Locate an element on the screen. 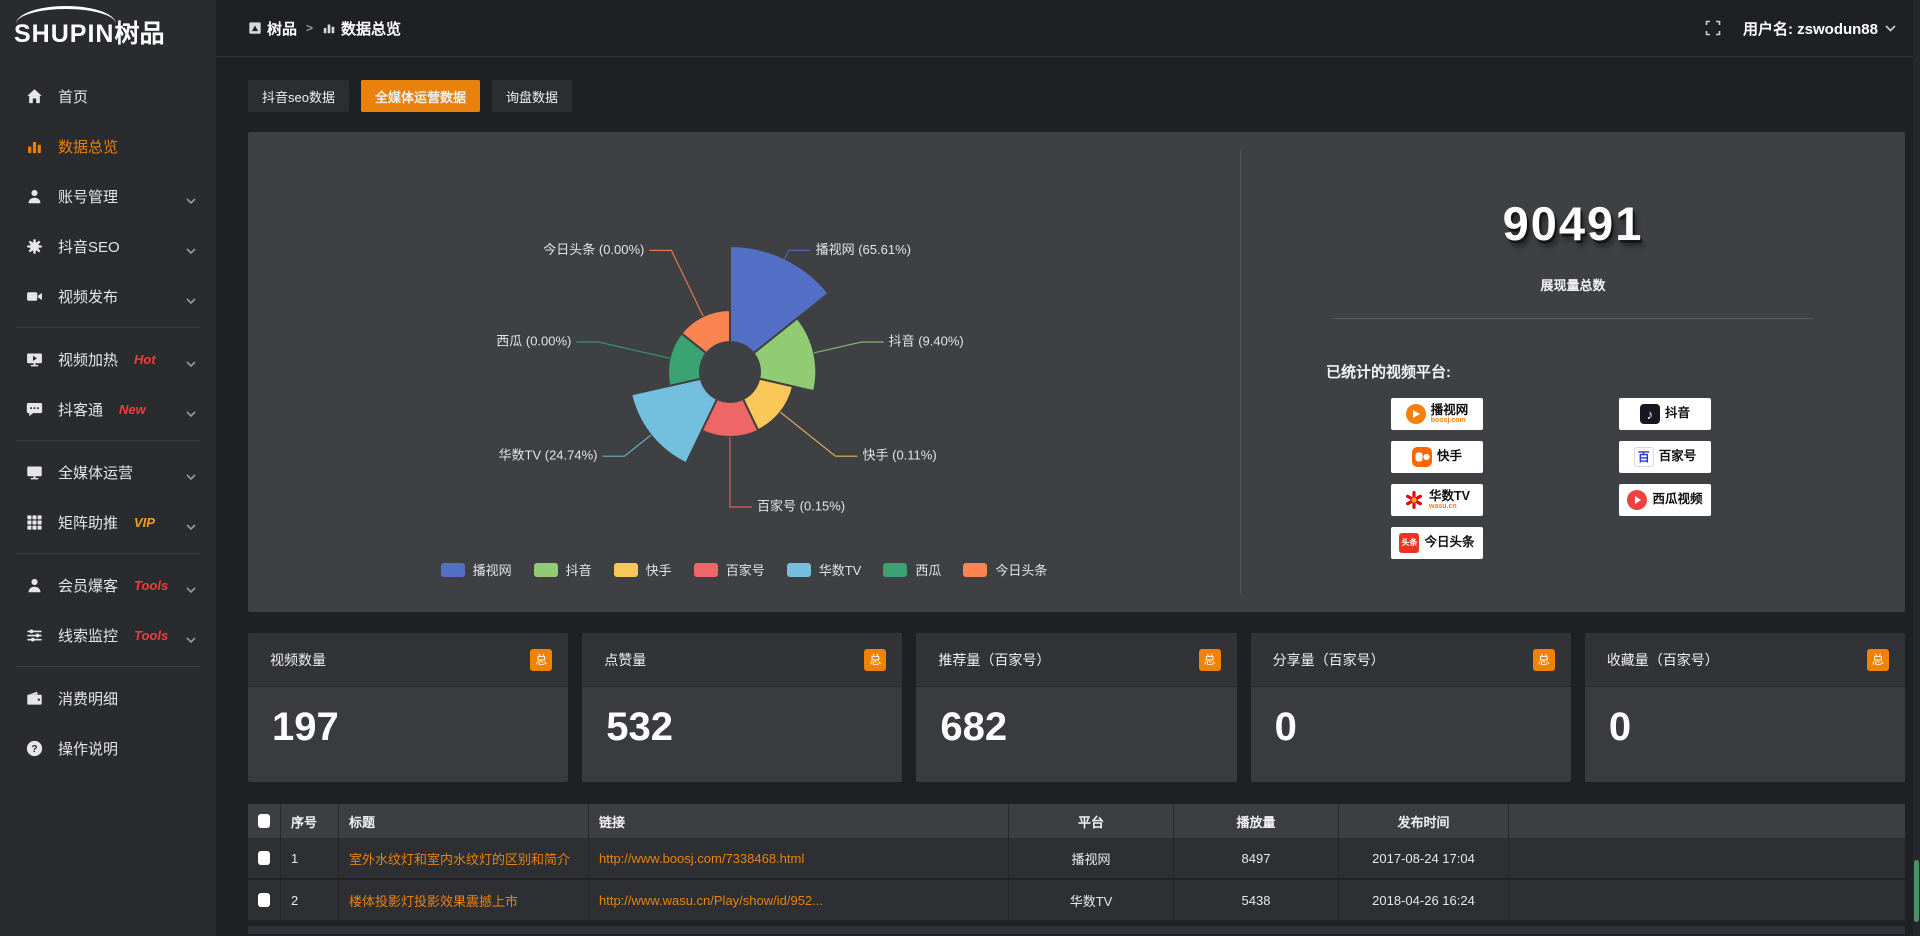  stat-card-header: 推荐量（百家号） 总 is located at coordinates (1076, 660).